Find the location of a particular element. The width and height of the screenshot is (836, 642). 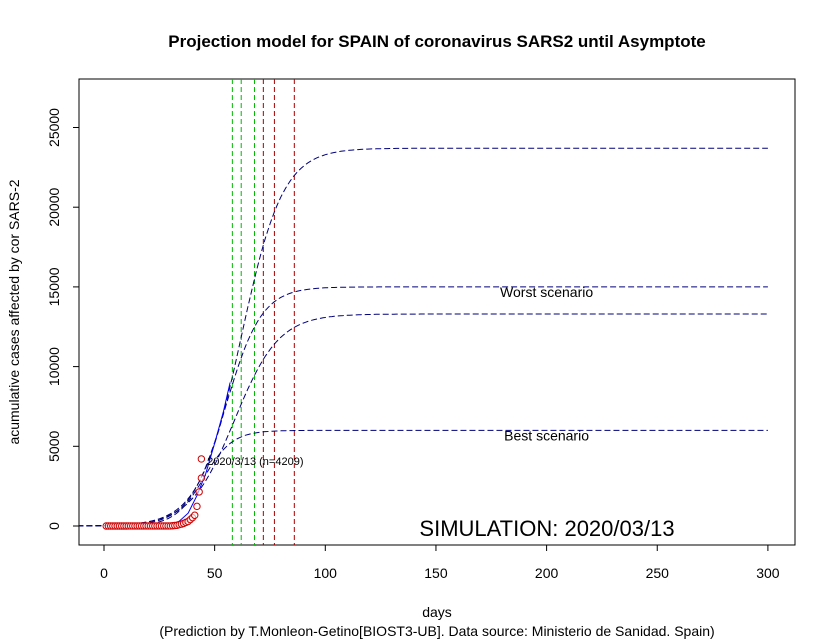

y-tick-label: 10000 is located at coordinates (54, 366).